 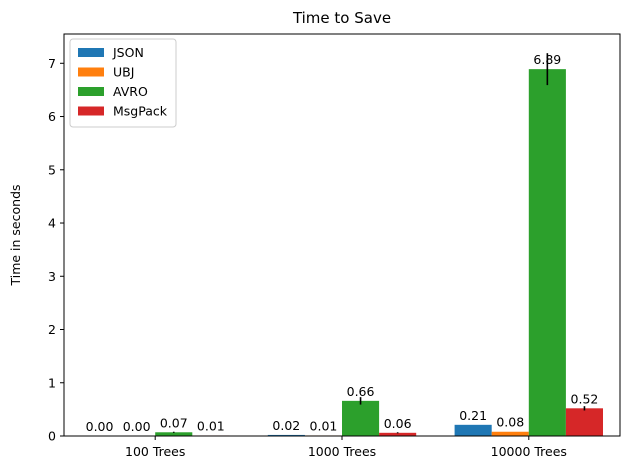 I want to click on legend-box, so click(x=123, y=83).